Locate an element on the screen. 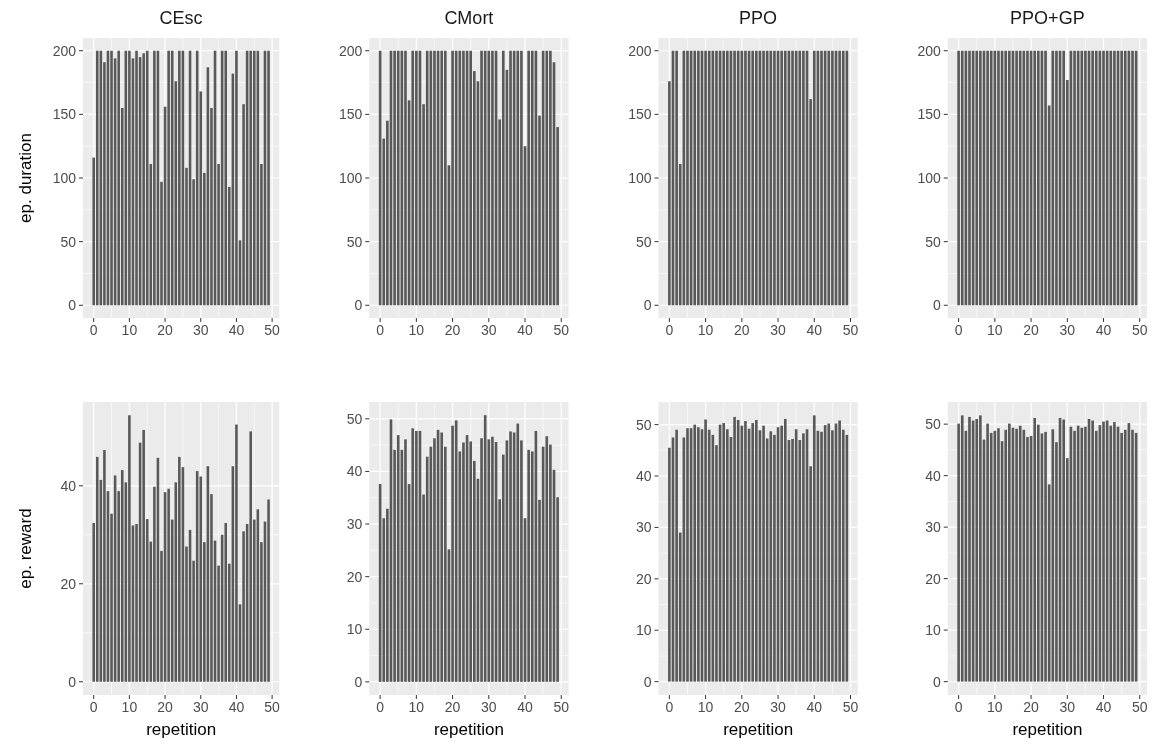 This screenshot has width=1157, height=748. chart-title: PPO+GP is located at coordinates (1047, 18).